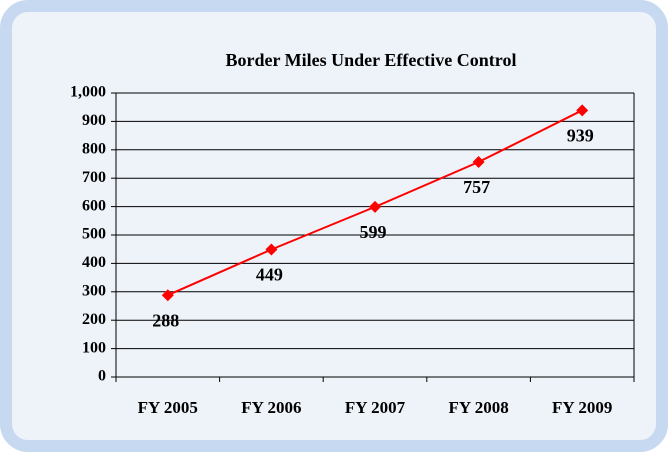 The width and height of the screenshot is (668, 452). Describe the element at coordinates (94, 120) in the screenshot. I see `y-tick-label: 900` at that location.